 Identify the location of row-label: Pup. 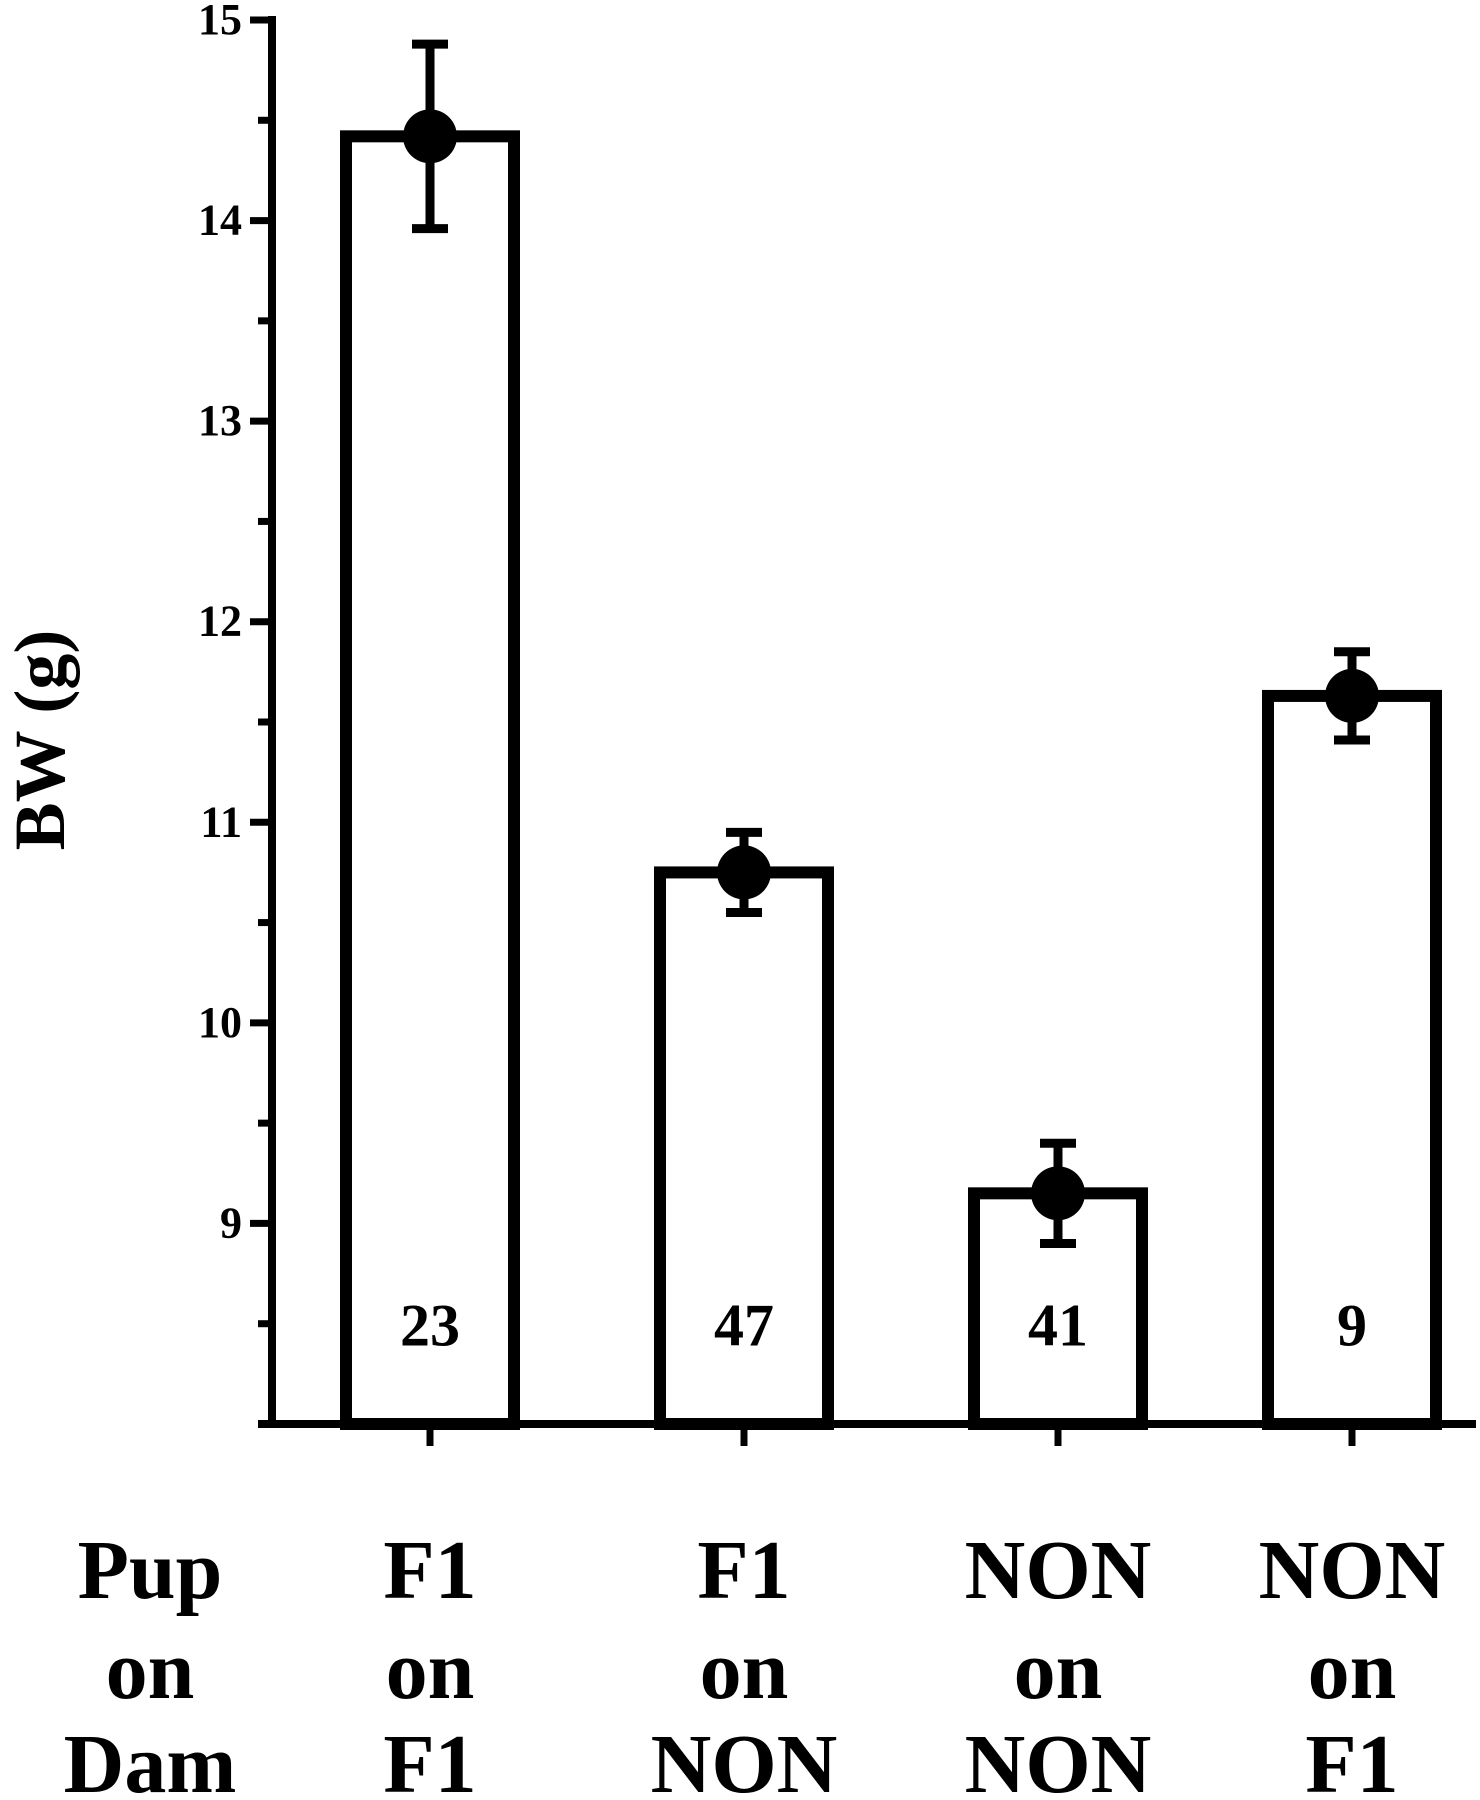
(150, 1570).